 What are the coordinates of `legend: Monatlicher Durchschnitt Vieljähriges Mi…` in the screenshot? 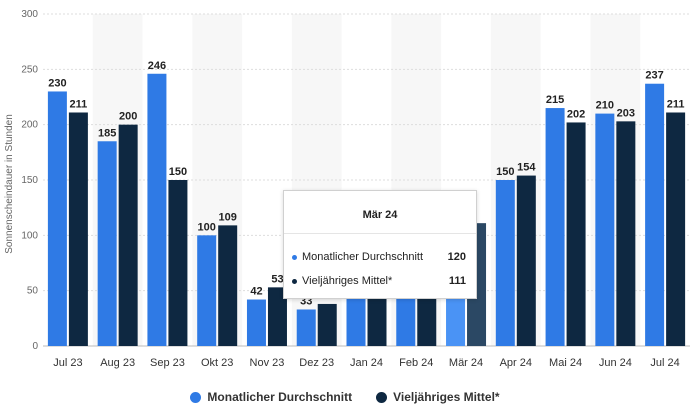 It's located at (345, 397).